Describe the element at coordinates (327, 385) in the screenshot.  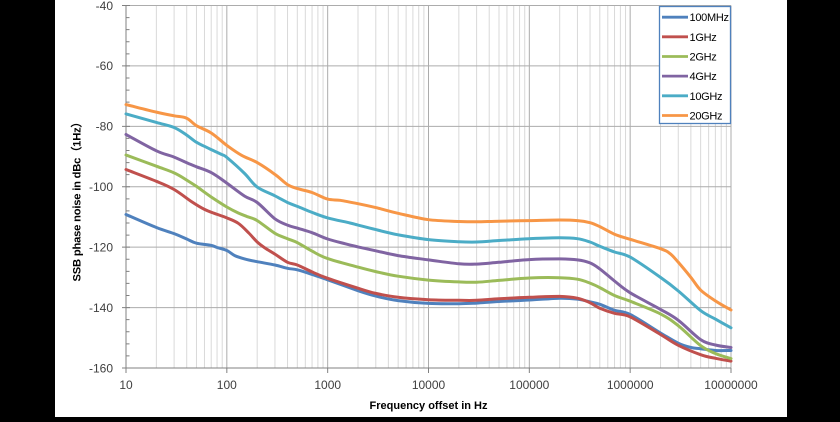
I see `svg-text: 1000` at that location.